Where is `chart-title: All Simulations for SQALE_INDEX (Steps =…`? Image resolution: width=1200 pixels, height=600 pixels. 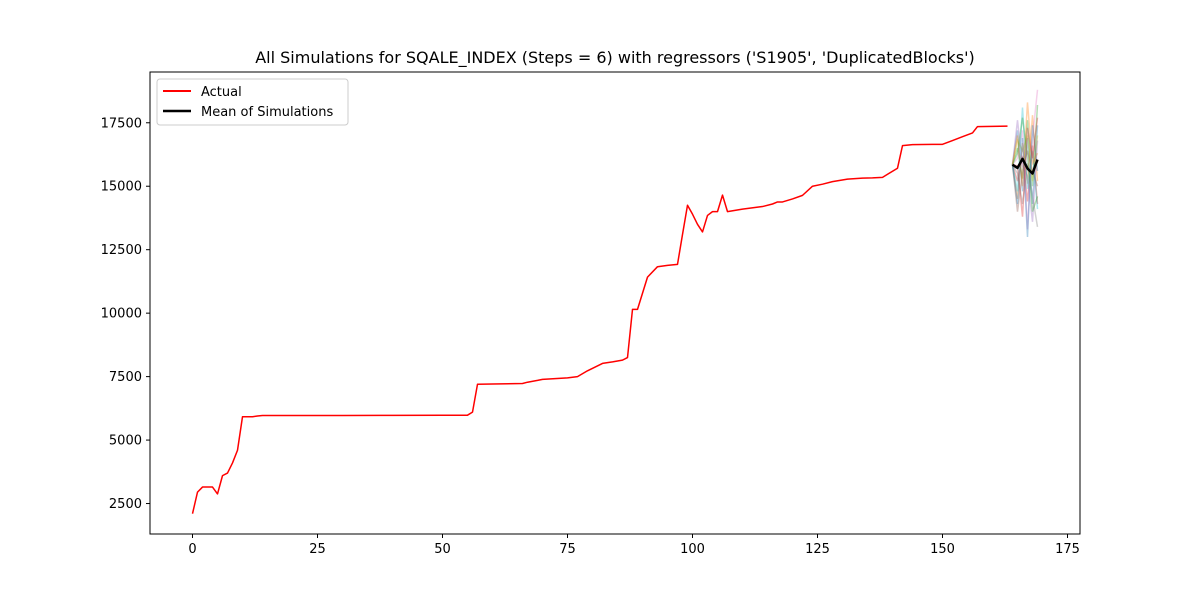 chart-title: All Simulations for SQALE_INDEX (Steps =… is located at coordinates (615, 58).